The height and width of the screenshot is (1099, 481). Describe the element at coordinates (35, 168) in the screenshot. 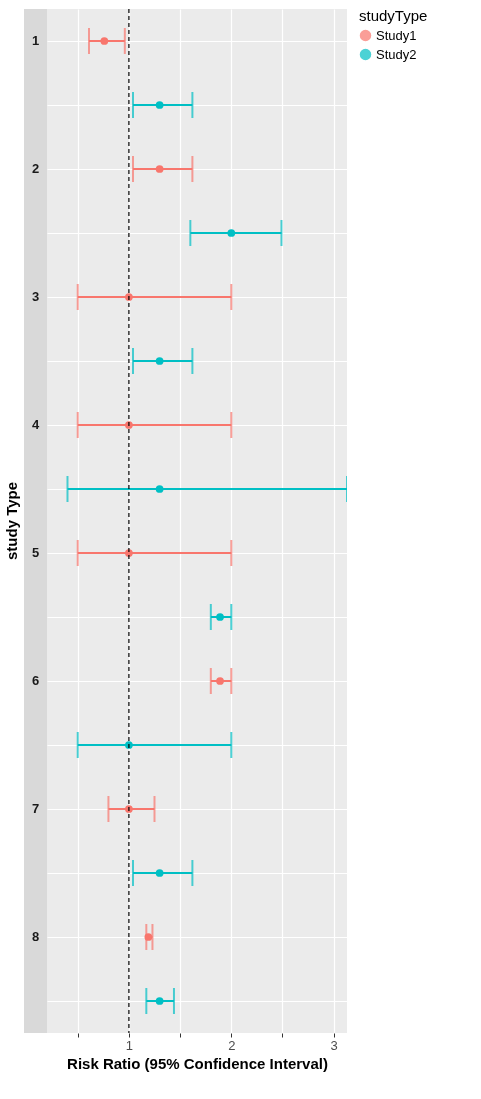

I see `y-tick-label: 2` at that location.